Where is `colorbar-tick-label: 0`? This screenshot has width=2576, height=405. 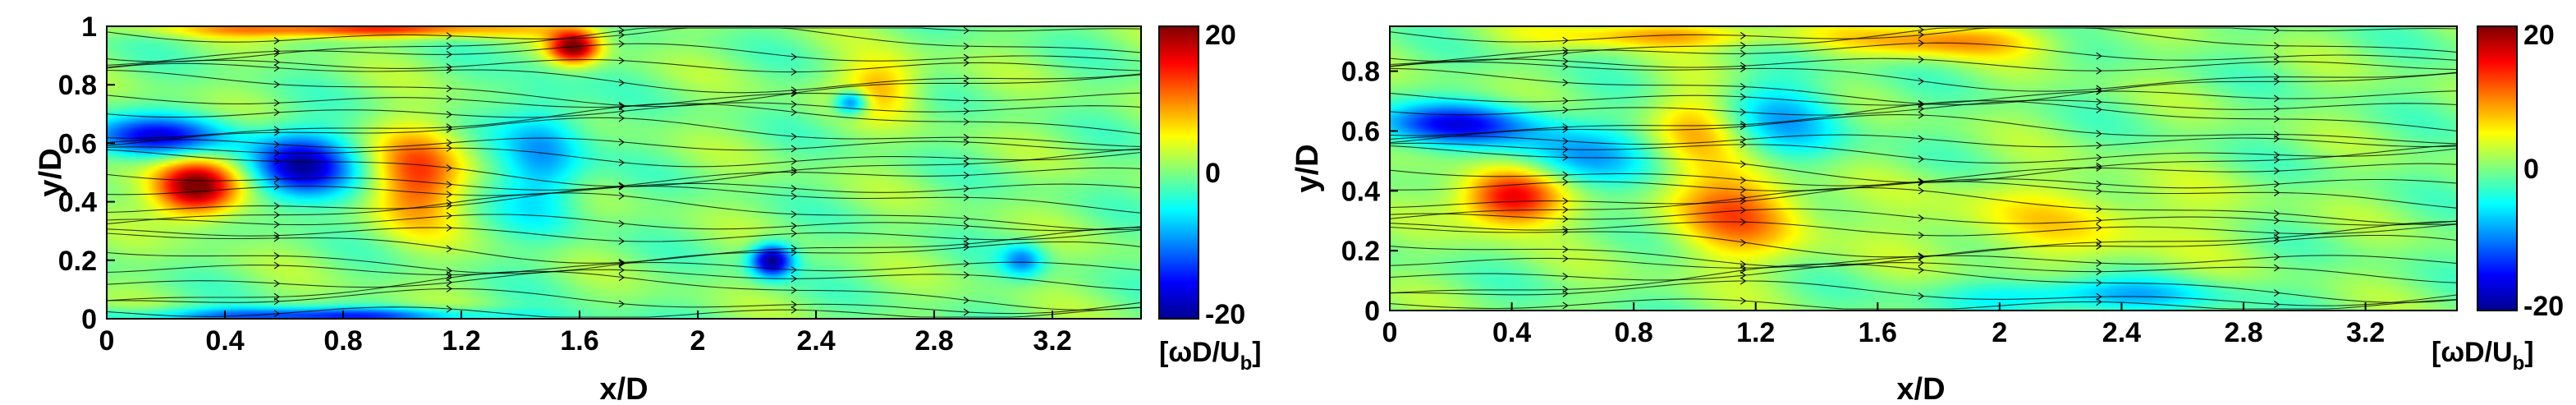
colorbar-tick-label: 0 is located at coordinates (2531, 169).